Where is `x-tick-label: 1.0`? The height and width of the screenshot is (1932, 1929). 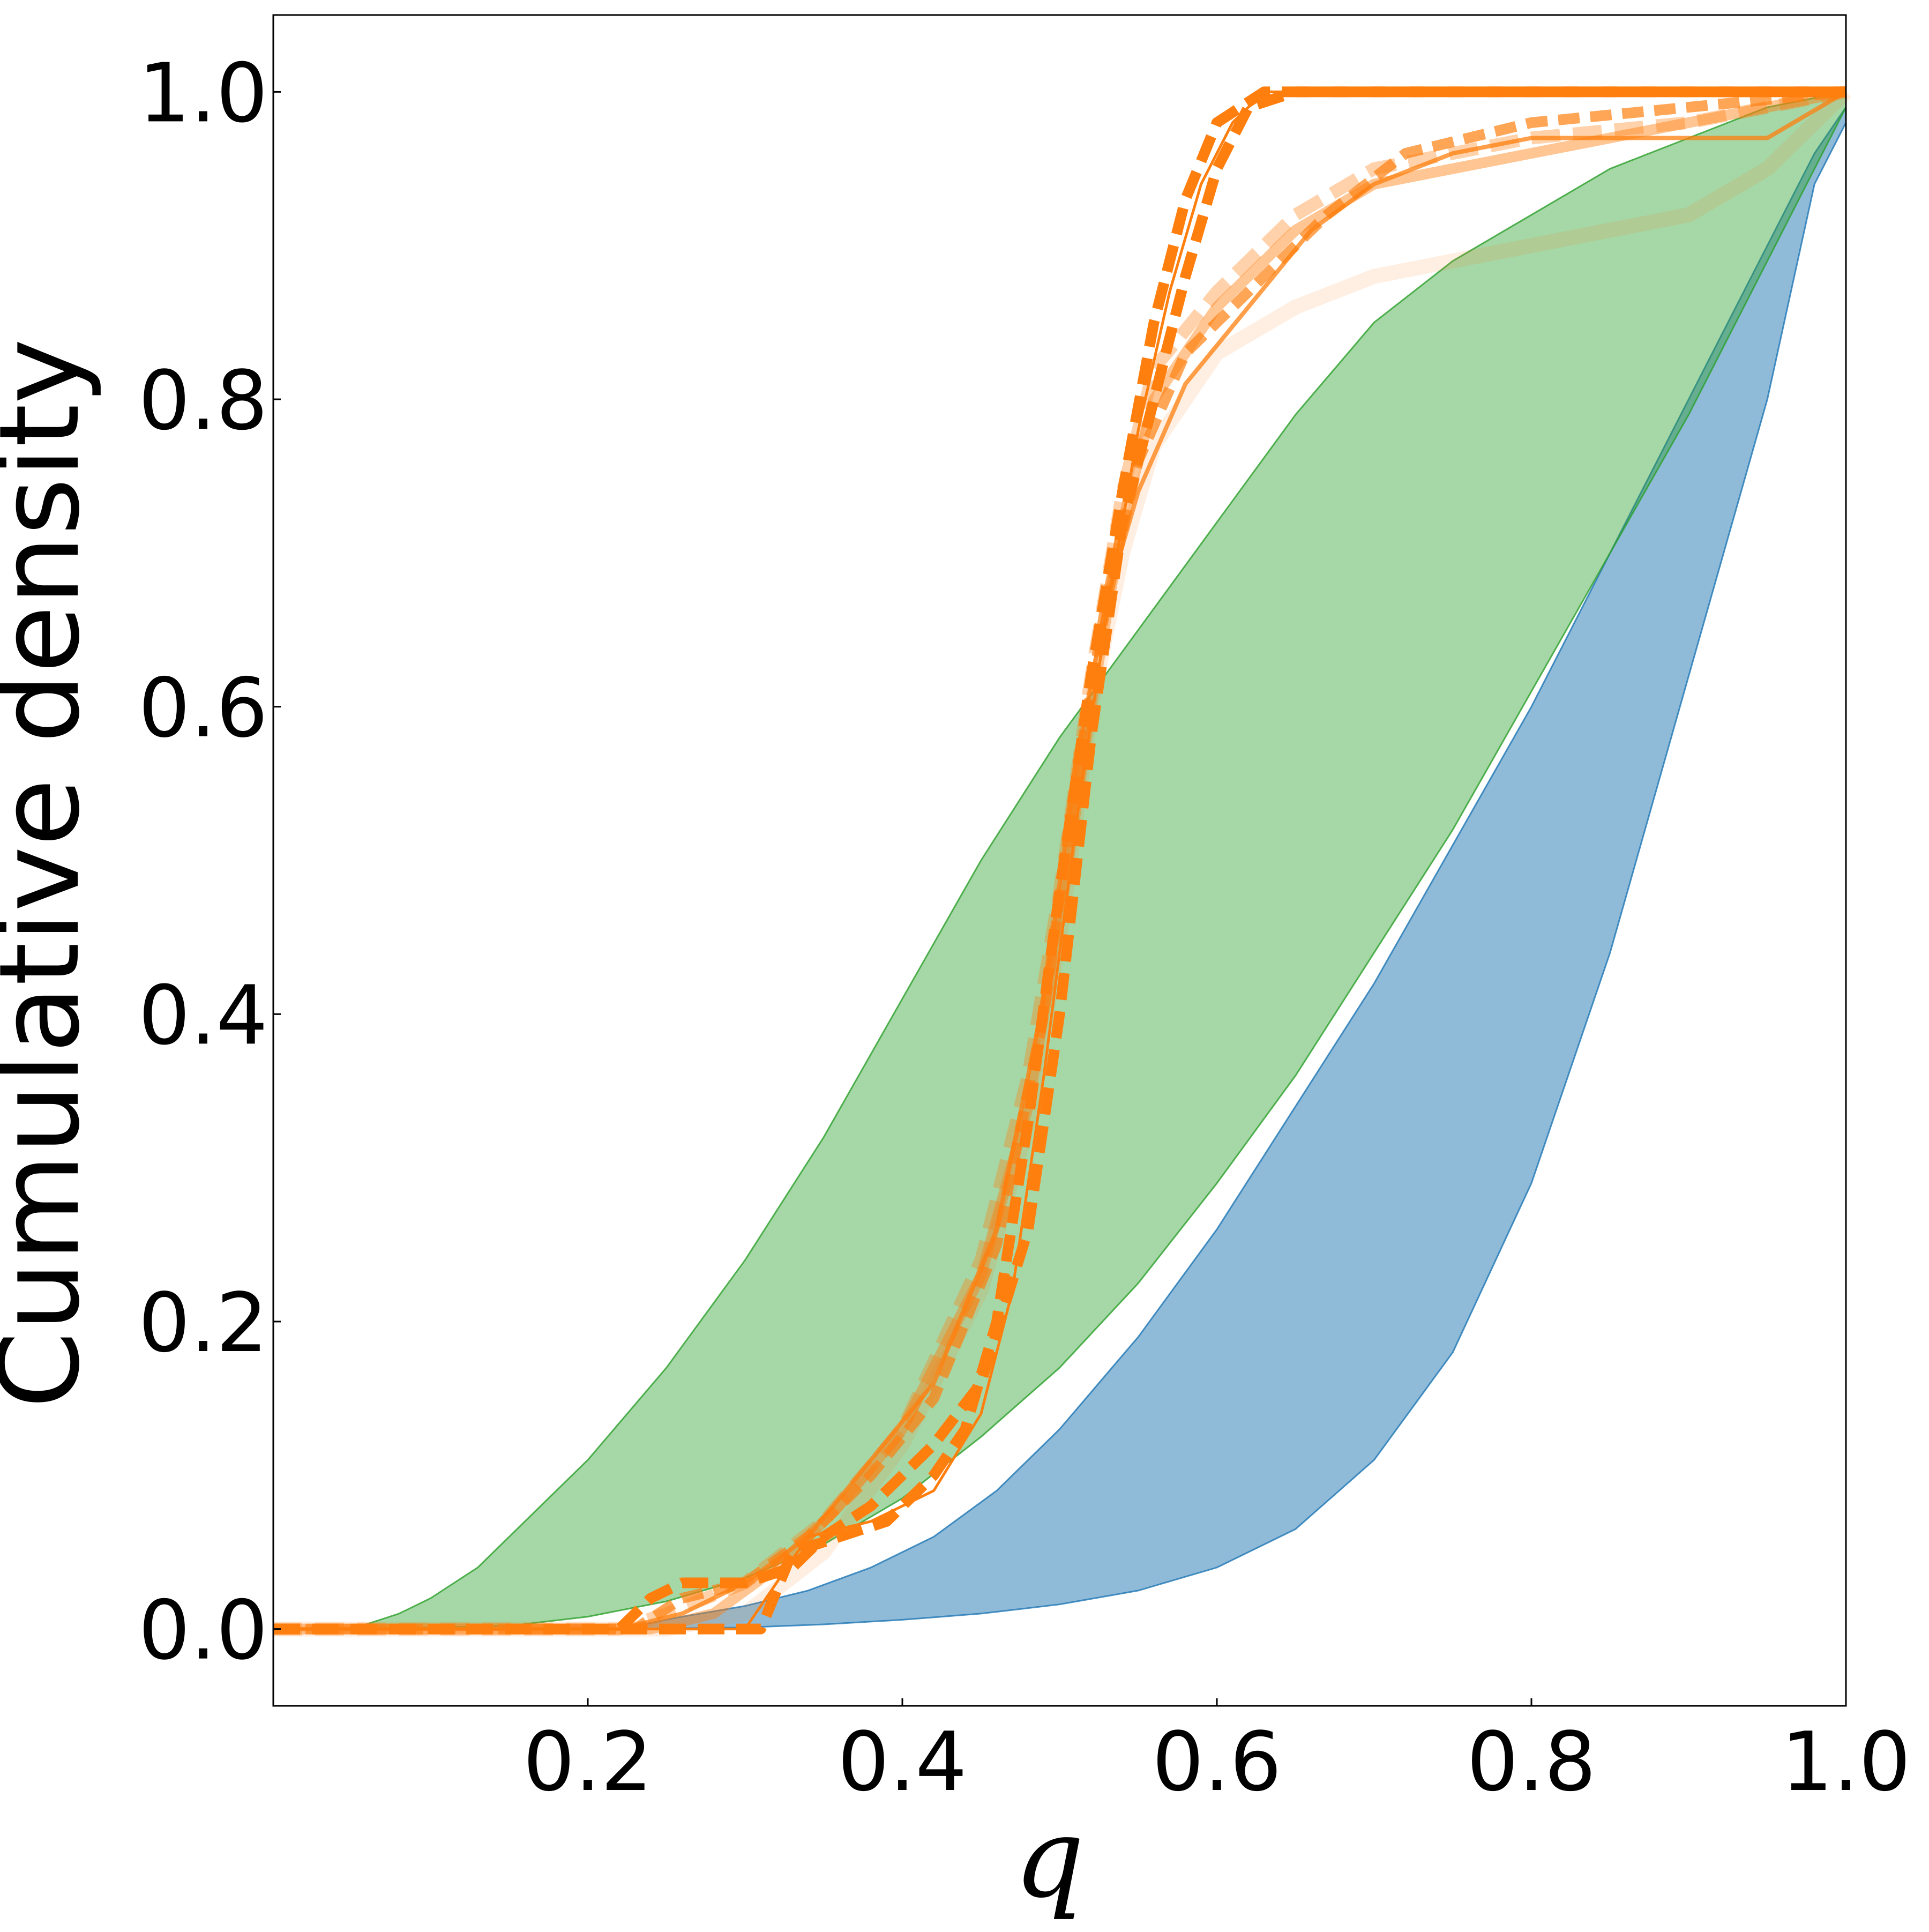 x-tick-label: 1.0 is located at coordinates (1846, 1761).